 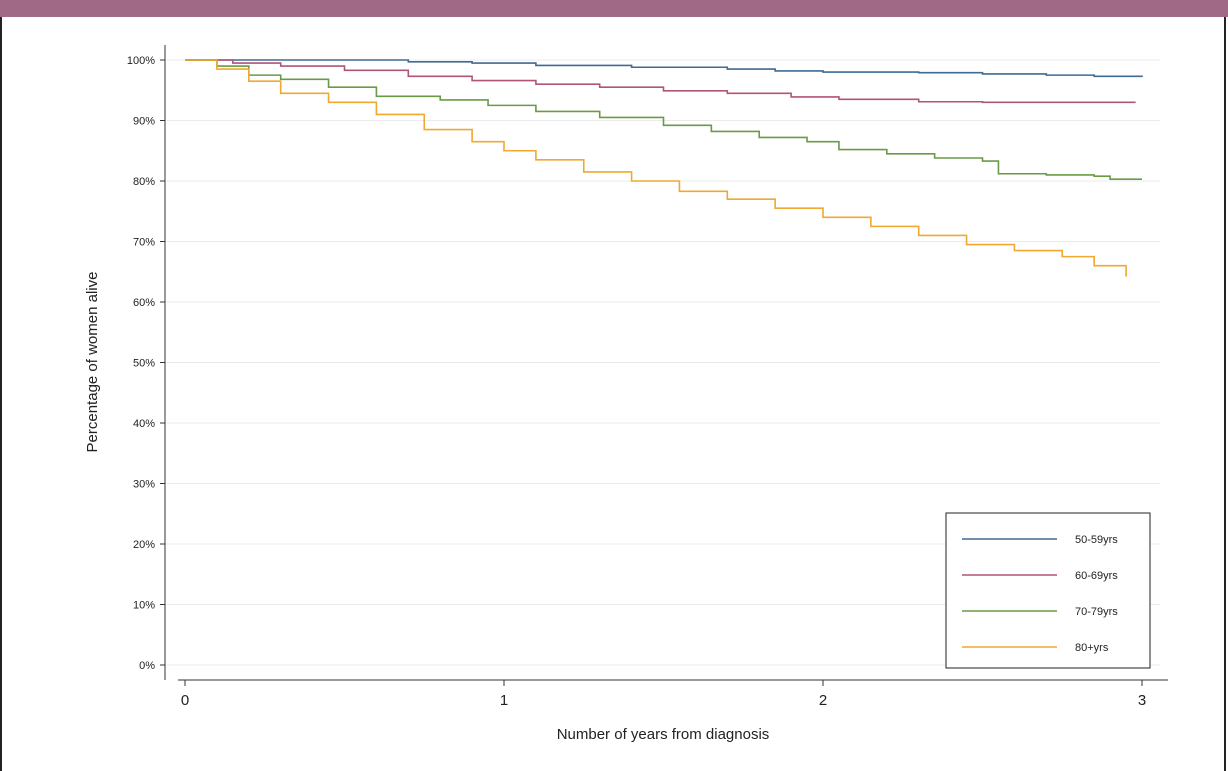 What do you see at coordinates (144, 545) in the screenshot?
I see `y-tick-label: 20%` at bounding box center [144, 545].